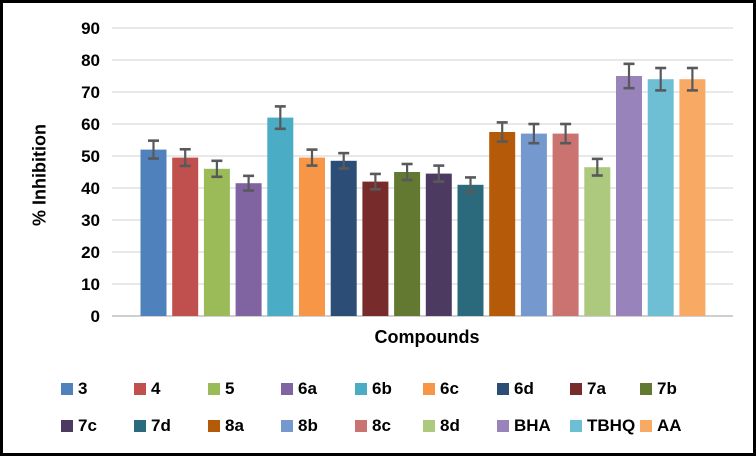 This screenshot has height=456, width=756. What do you see at coordinates (427, 337) in the screenshot?
I see `x-axis-title: Compounds` at bounding box center [427, 337].